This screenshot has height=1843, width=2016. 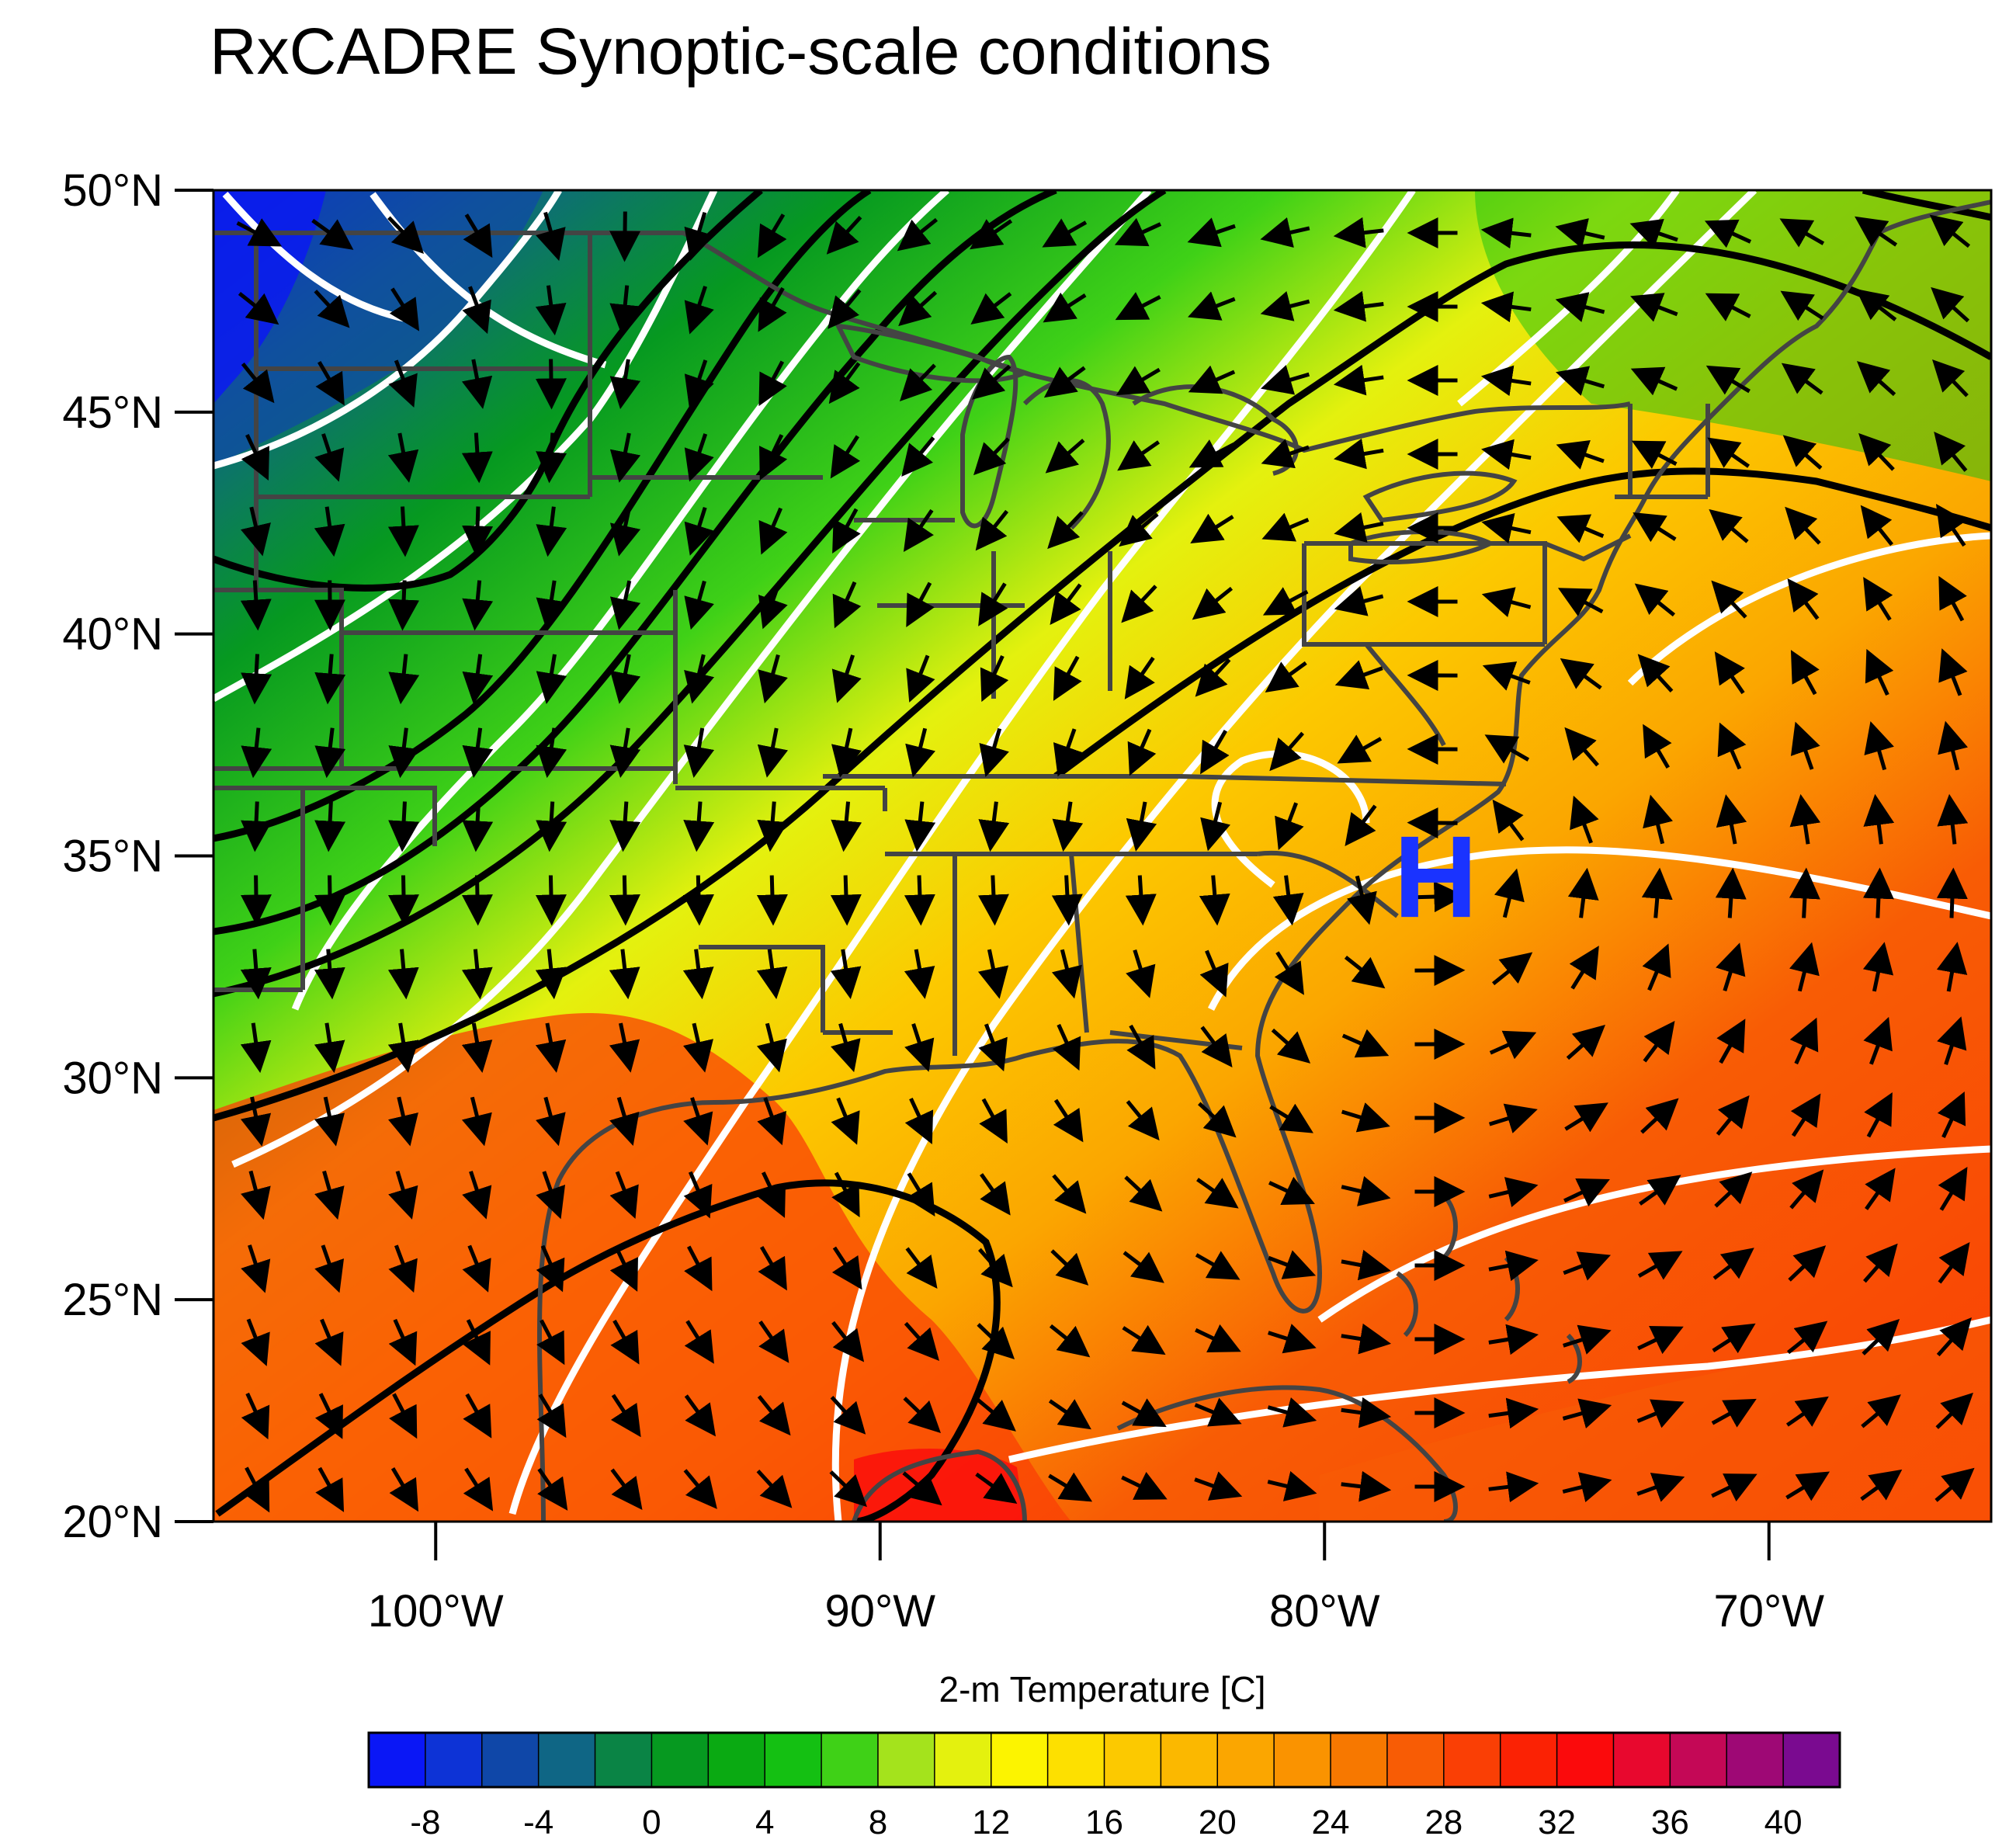 I want to click on lat-tick-label: 40°N, so click(x=112, y=634).